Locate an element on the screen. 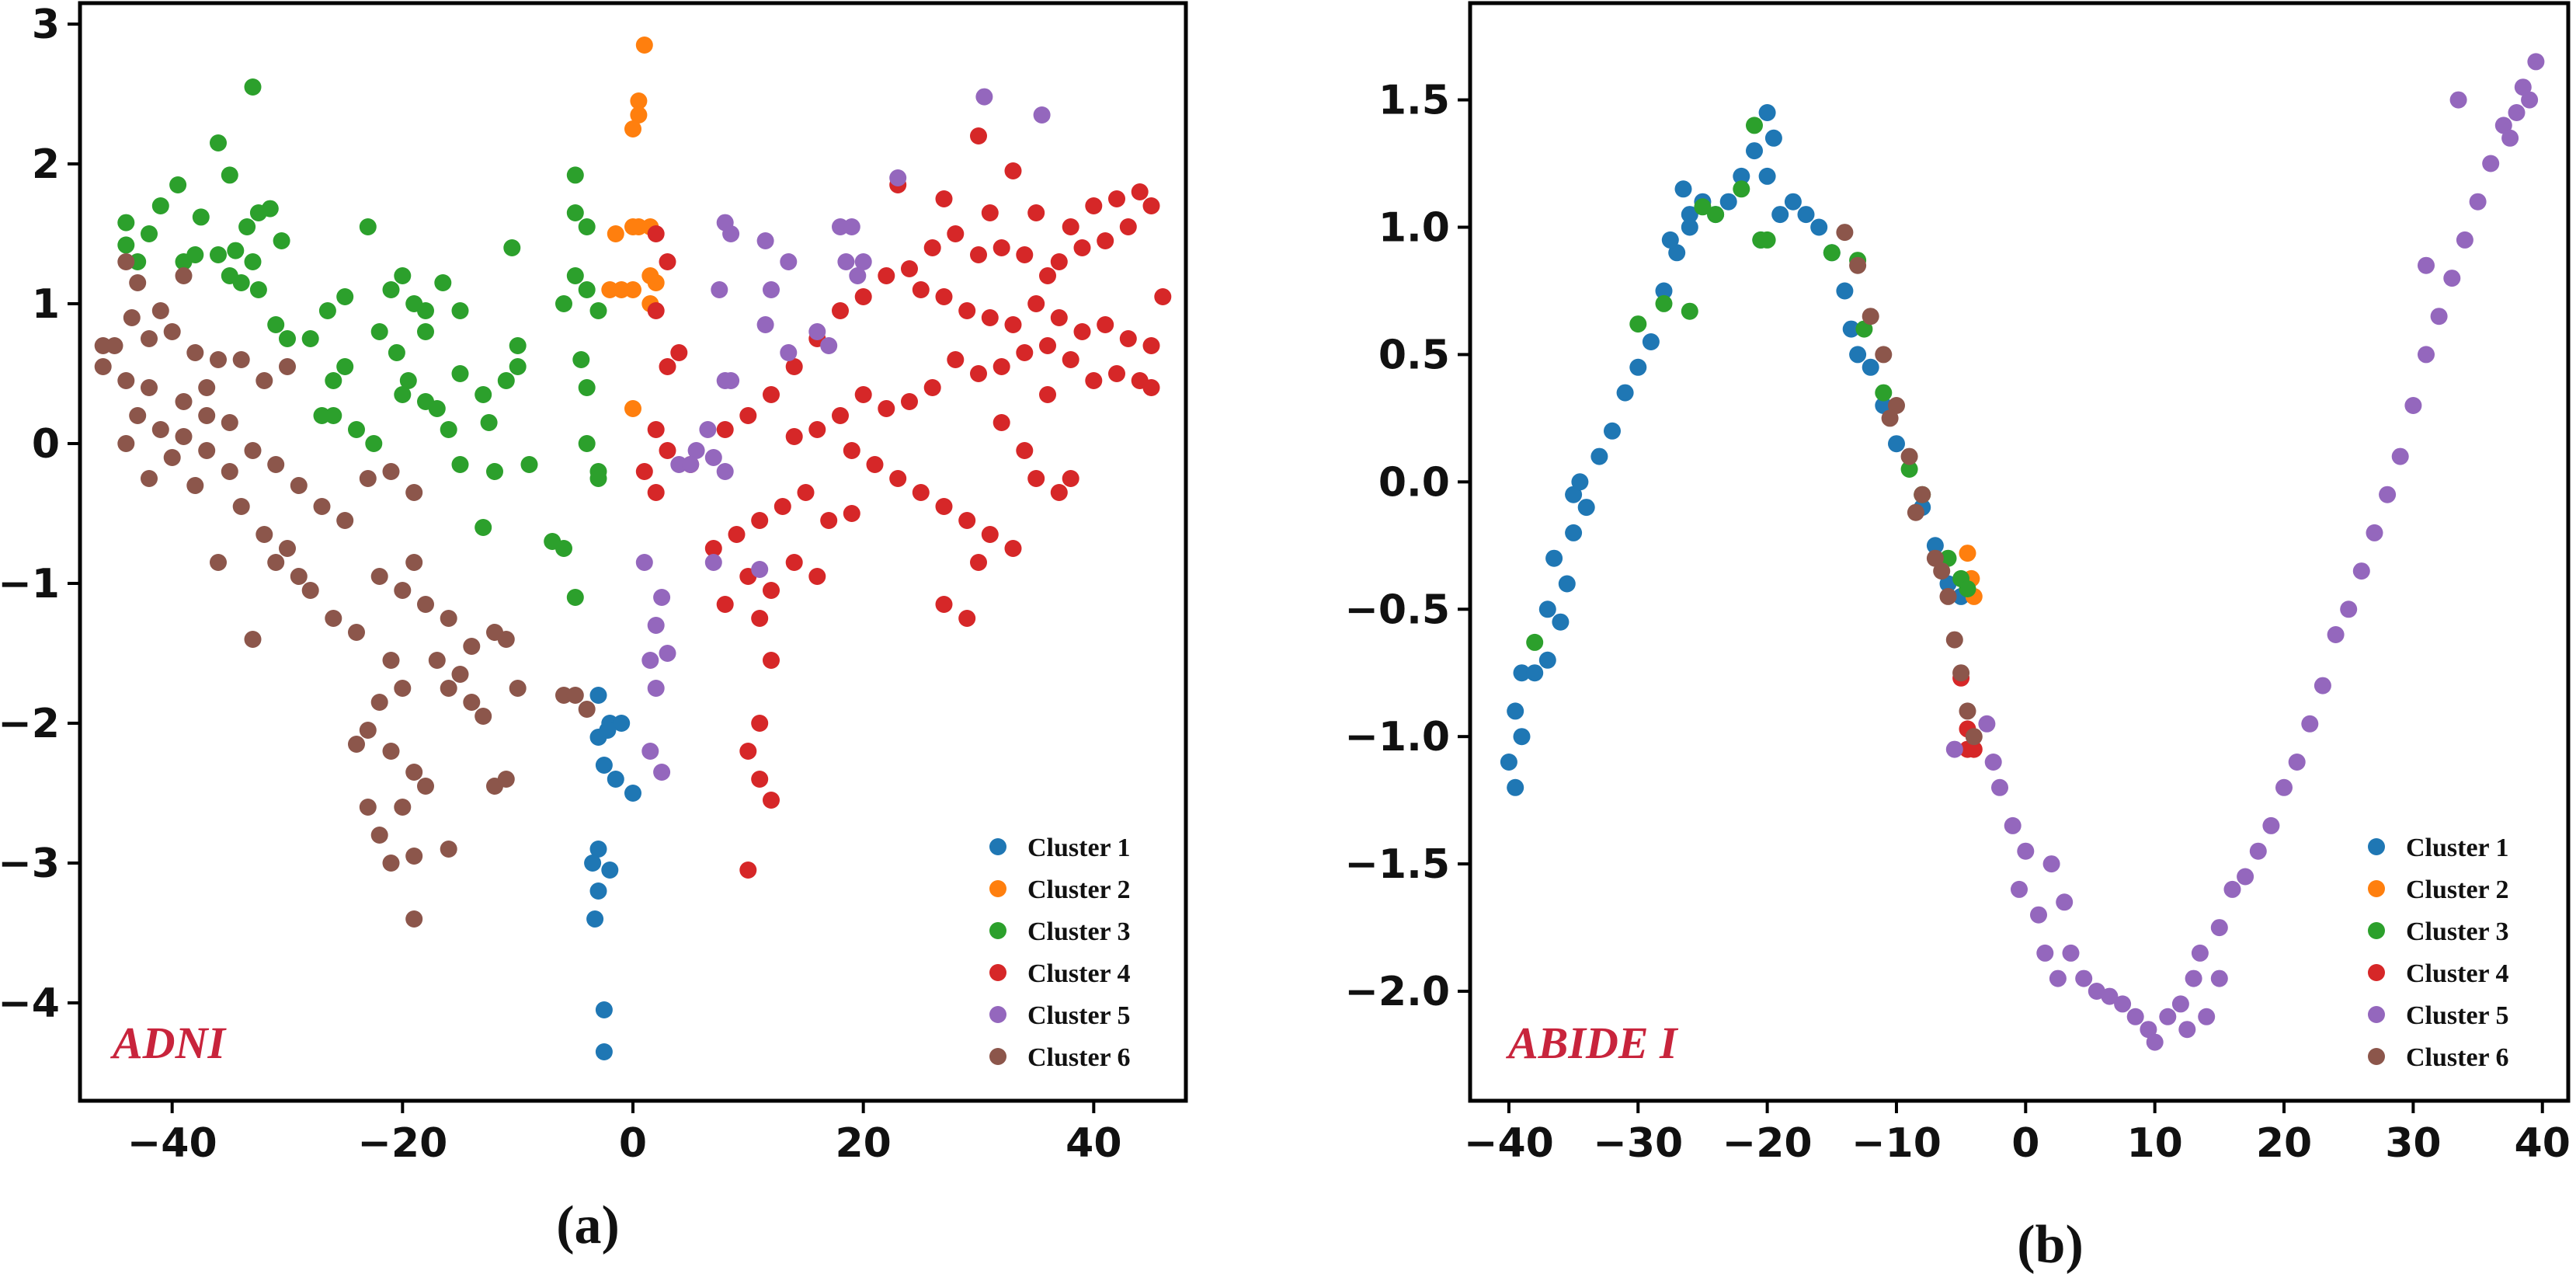 Image resolution: width=2576 pixels, height=1274 pixels. legend-label: Cluster 3 is located at coordinates (1079, 931).